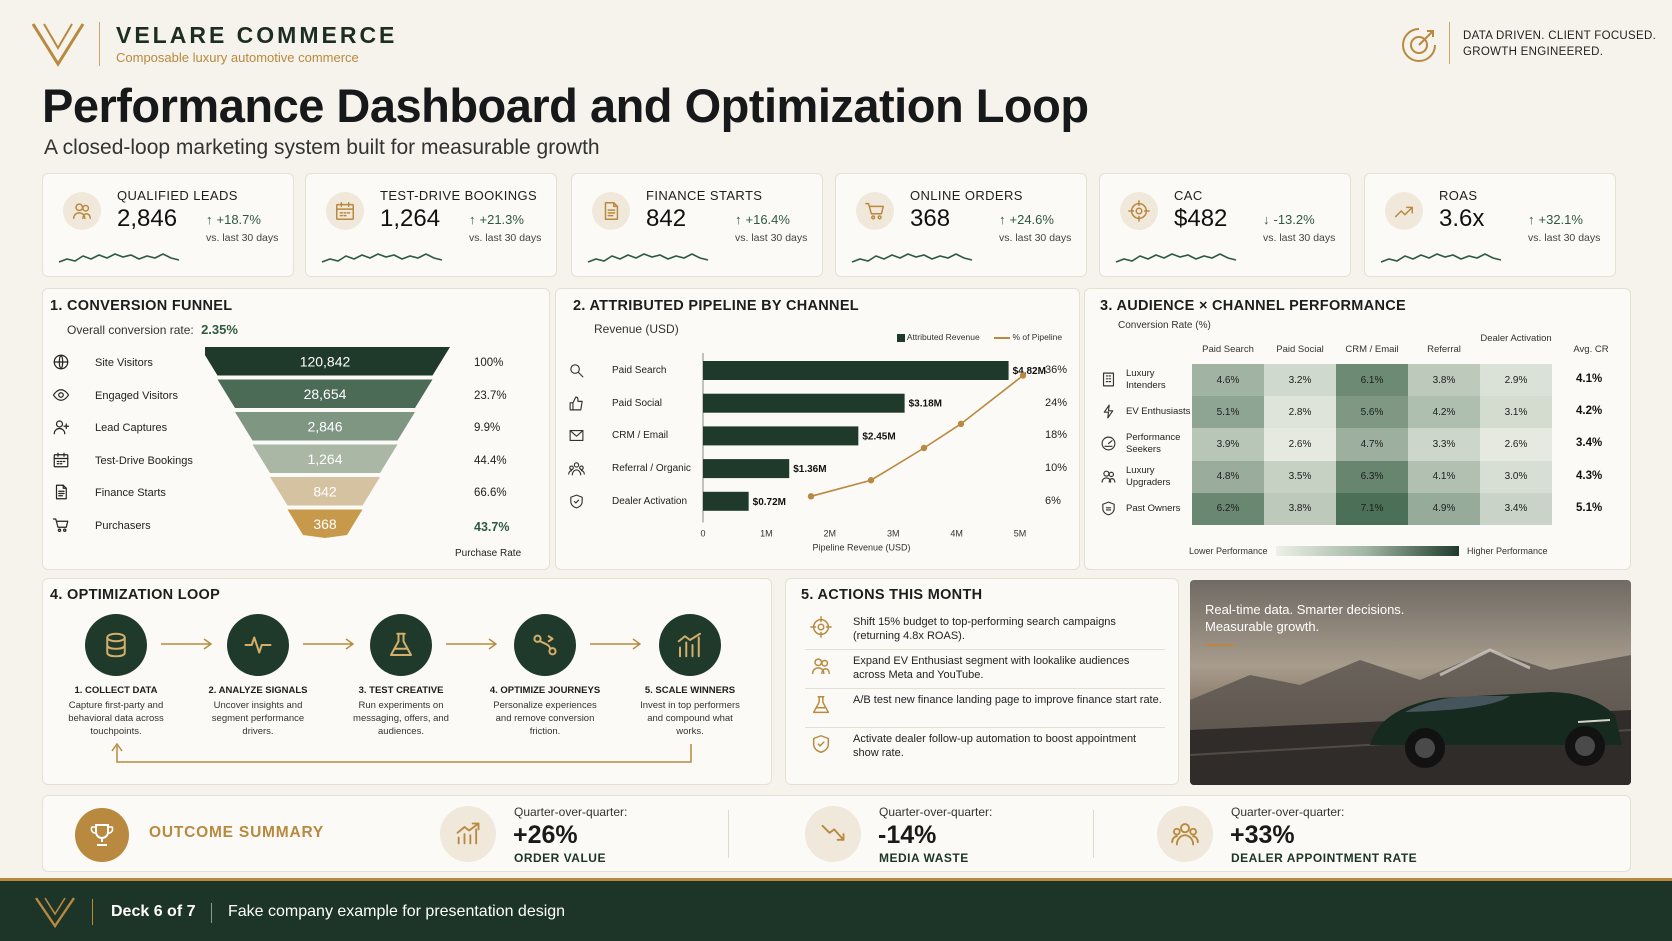  What do you see at coordinates (878, 436) in the screenshot?
I see `bar-value-label: $2.45M` at bounding box center [878, 436].